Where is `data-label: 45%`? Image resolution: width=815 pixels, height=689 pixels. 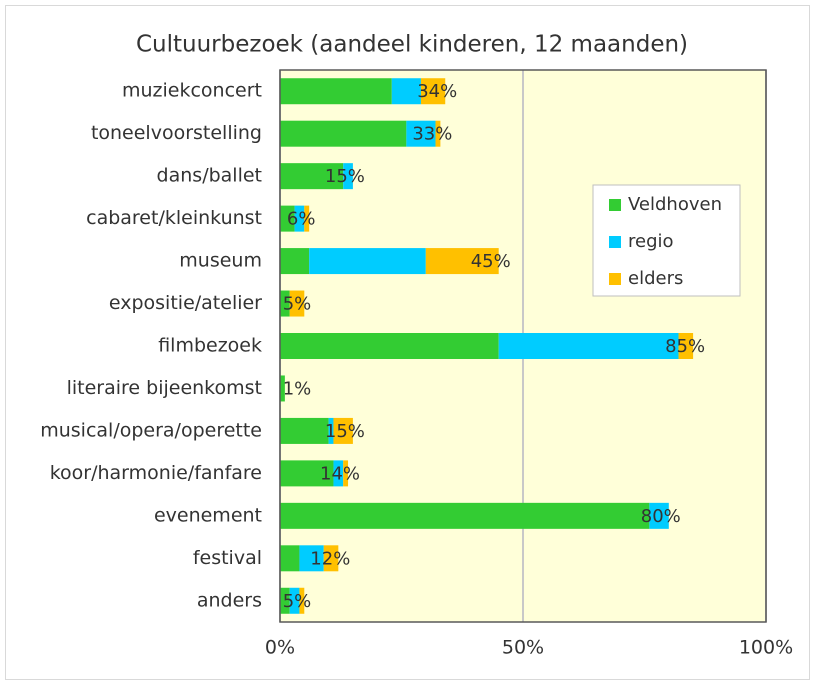
data-label: 45% is located at coordinates (491, 261).